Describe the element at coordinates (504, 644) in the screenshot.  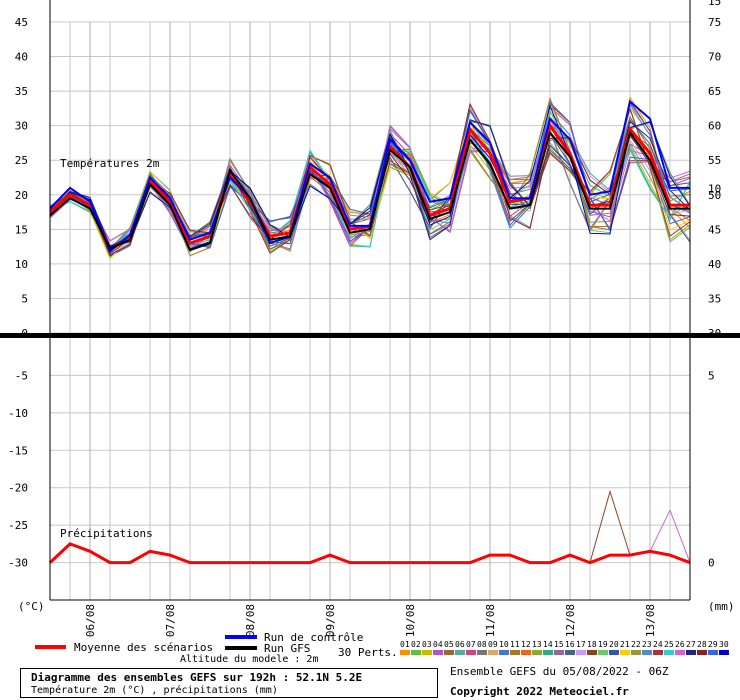
I see `legend-pert-number: 10` at that location.